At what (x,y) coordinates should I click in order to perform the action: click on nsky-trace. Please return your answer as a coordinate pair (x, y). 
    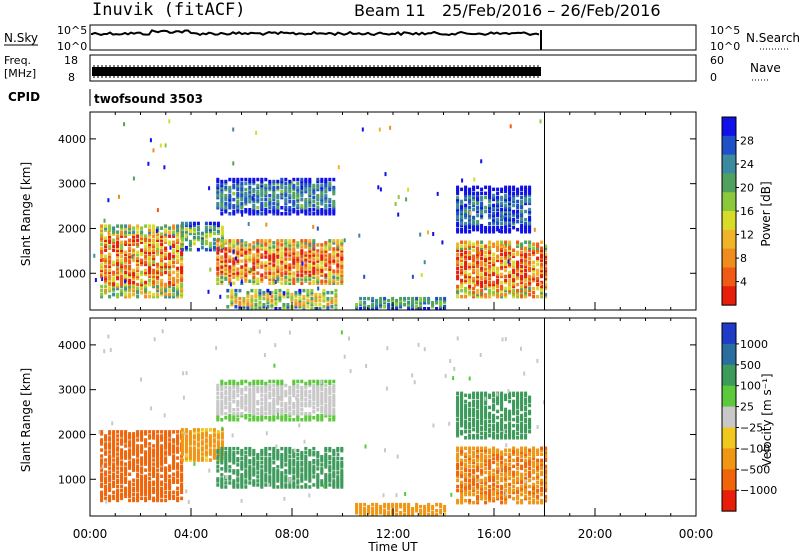
    Looking at the image, I should click on (315, 33).